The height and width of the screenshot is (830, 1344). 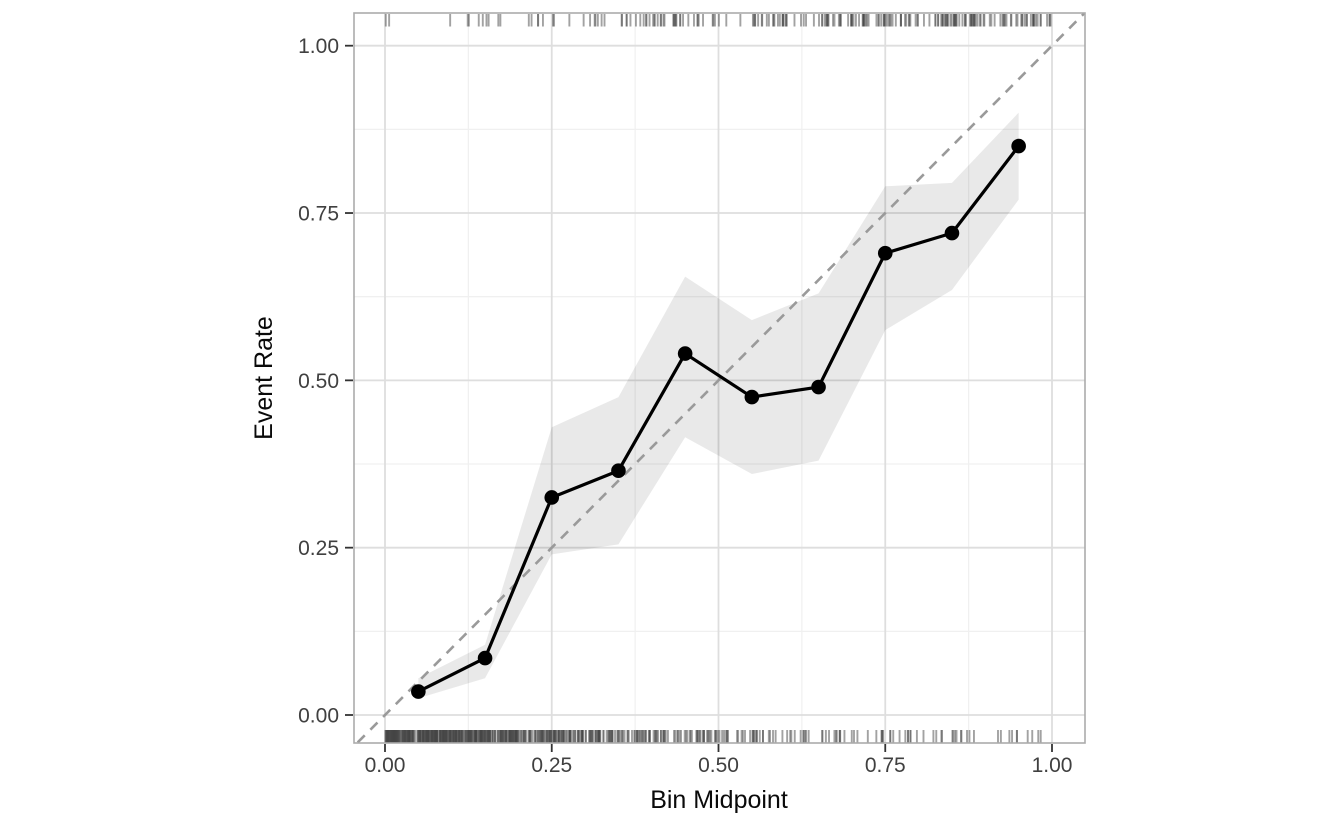 I want to click on y-tick-label: 0.75, so click(x=318, y=214).